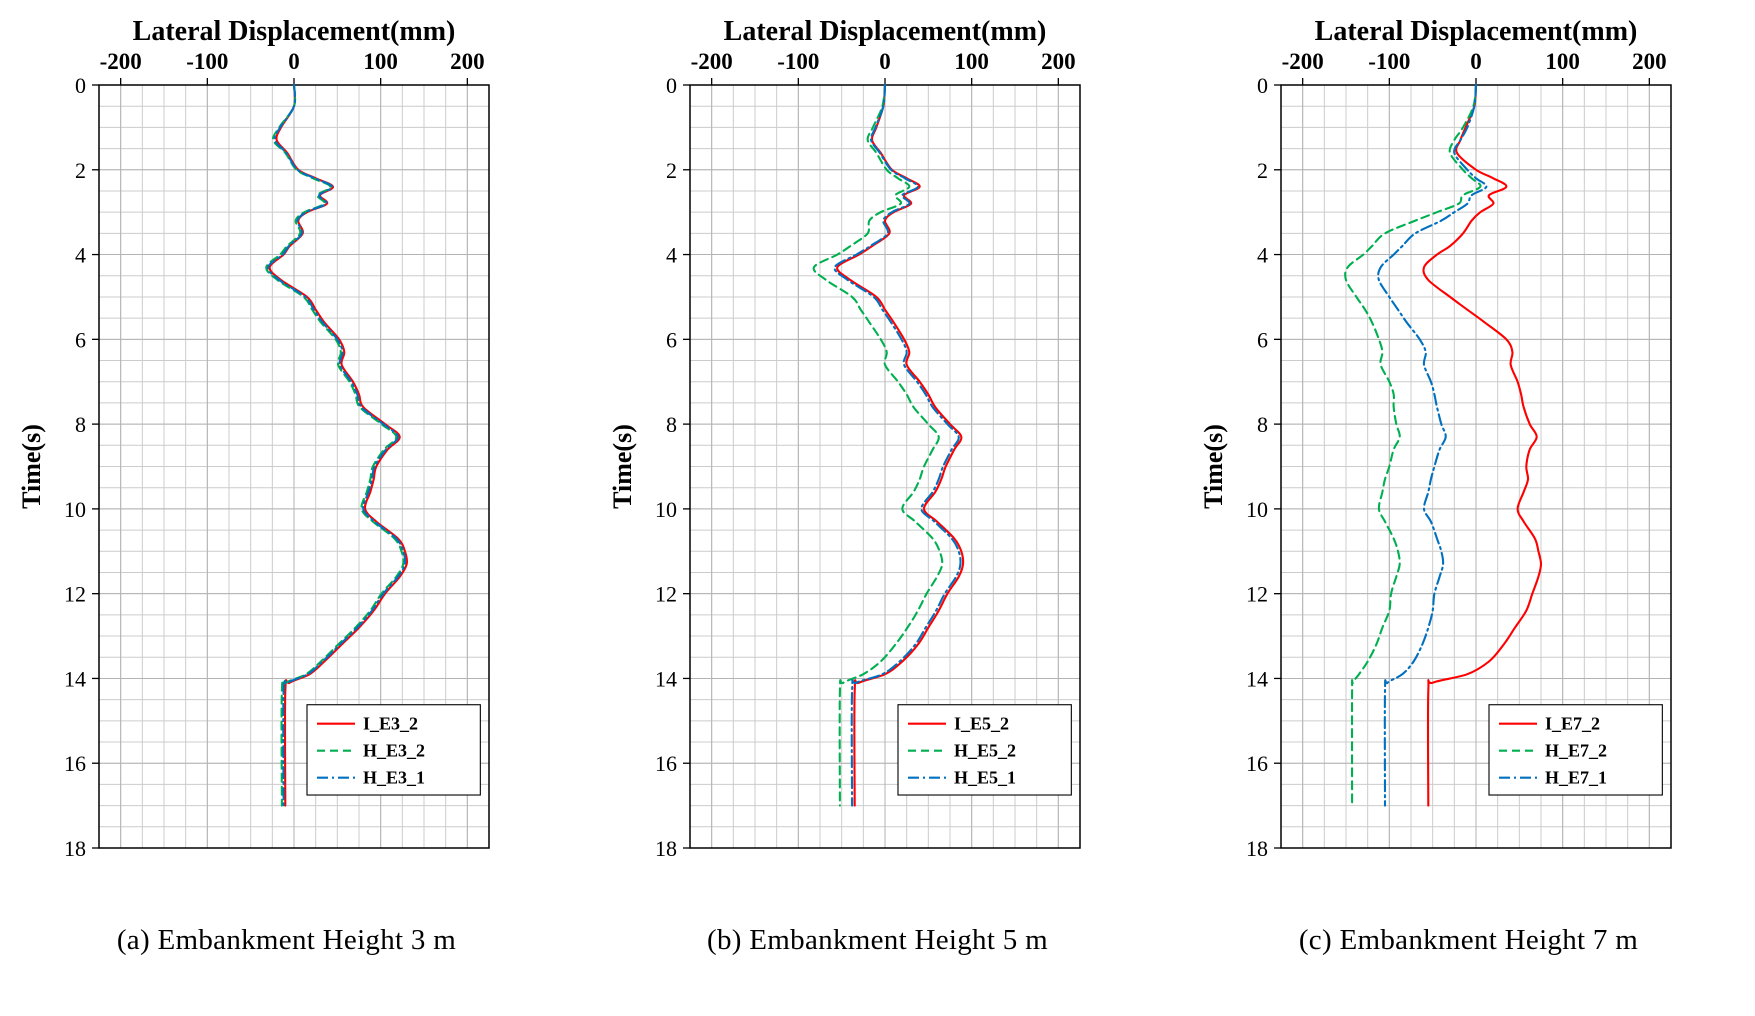  Describe the element at coordinates (1576, 751) in the screenshot. I see `legend-label-H_E7_2: H_E7_2` at that location.